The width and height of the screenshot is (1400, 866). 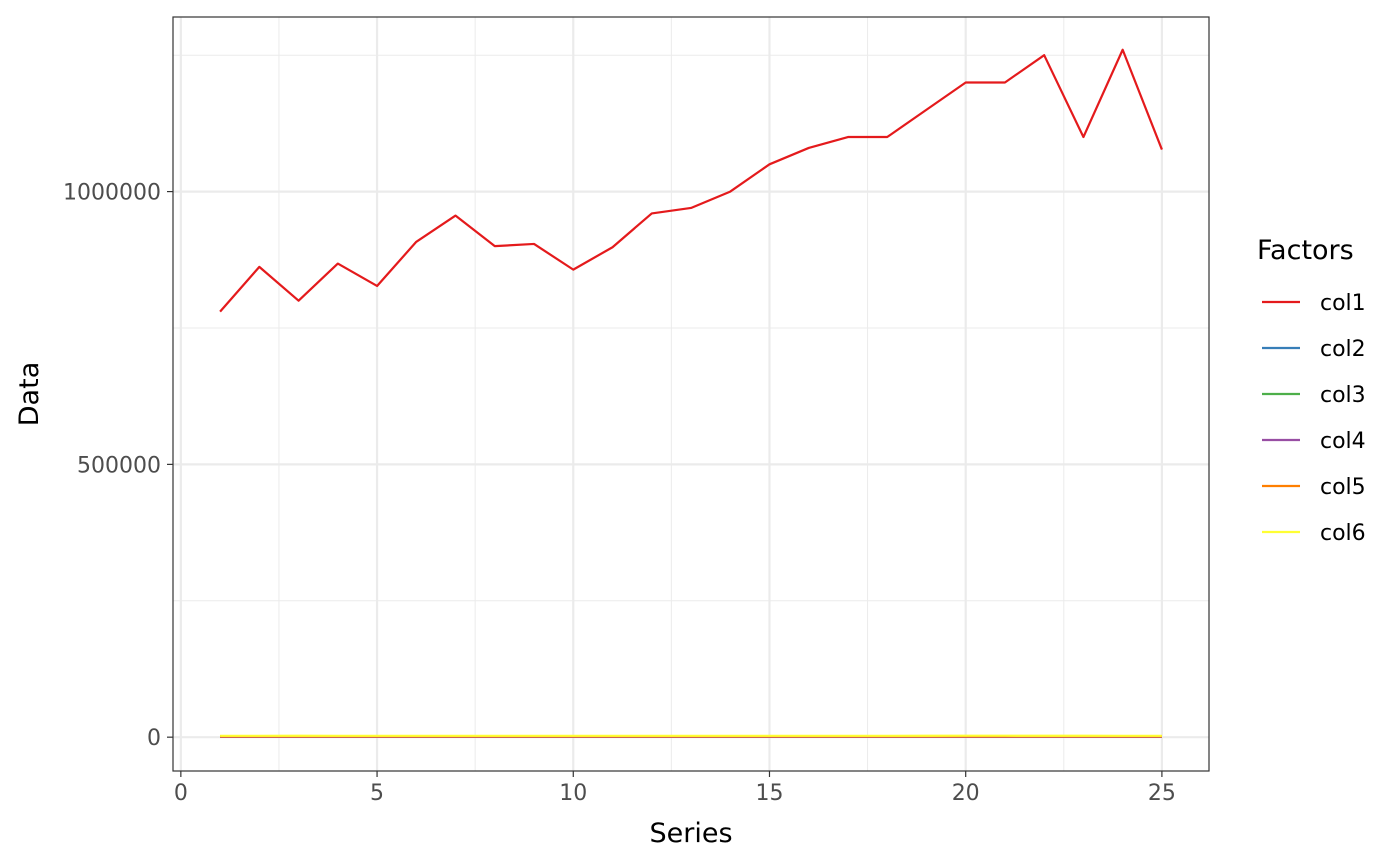 I want to click on y-tick-label: 0, so click(x=154, y=738).